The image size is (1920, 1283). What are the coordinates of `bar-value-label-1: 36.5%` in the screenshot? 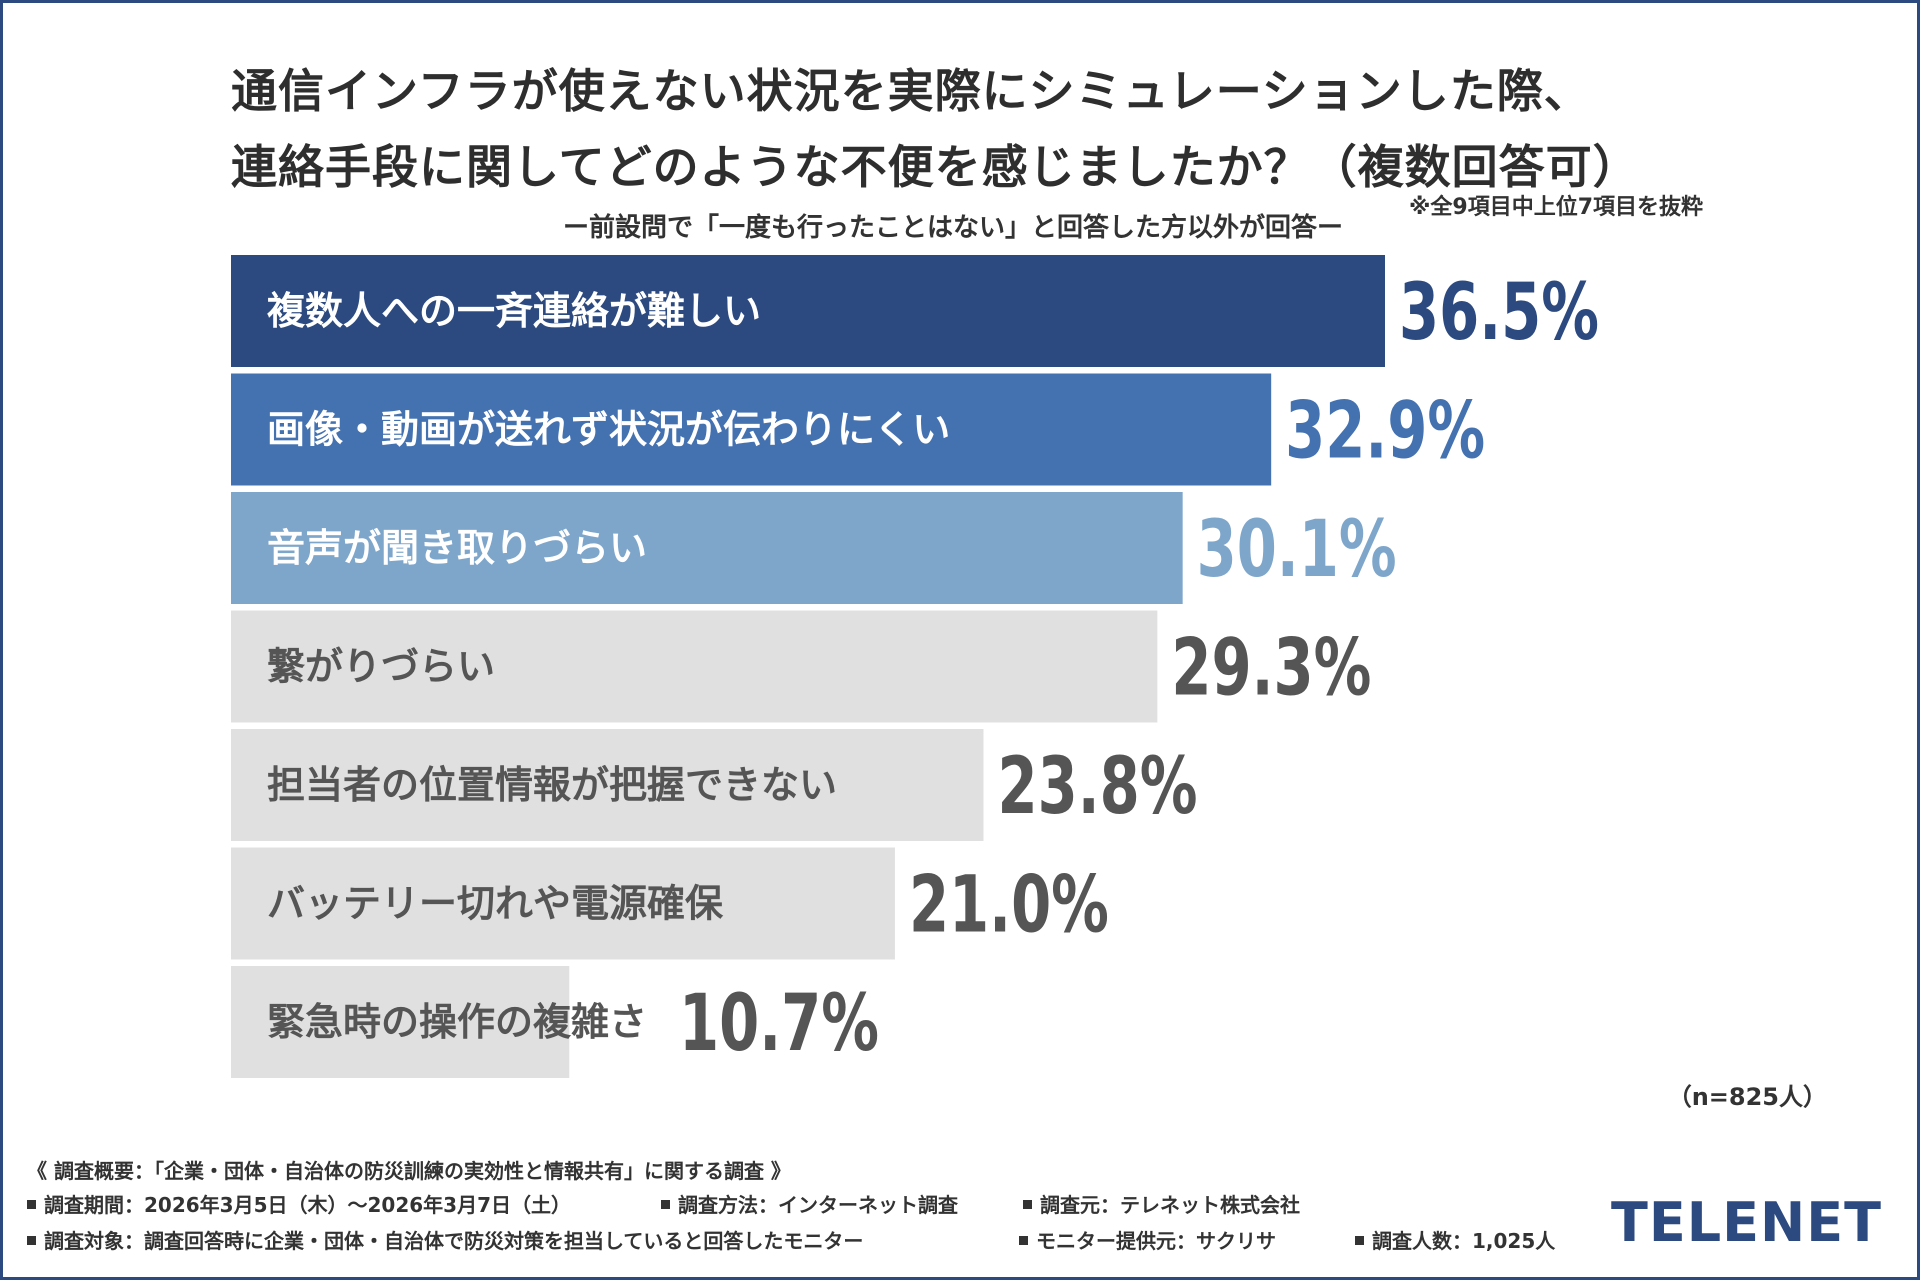 It's located at (1499, 313).